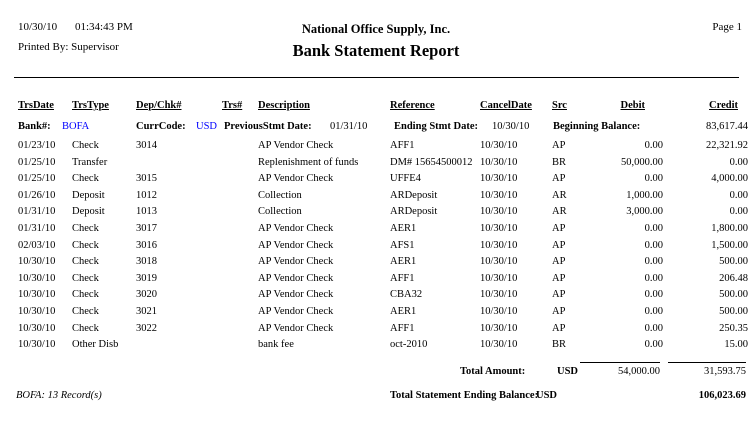  What do you see at coordinates (412, 105) in the screenshot?
I see `column-header-ref: Reference` at bounding box center [412, 105].